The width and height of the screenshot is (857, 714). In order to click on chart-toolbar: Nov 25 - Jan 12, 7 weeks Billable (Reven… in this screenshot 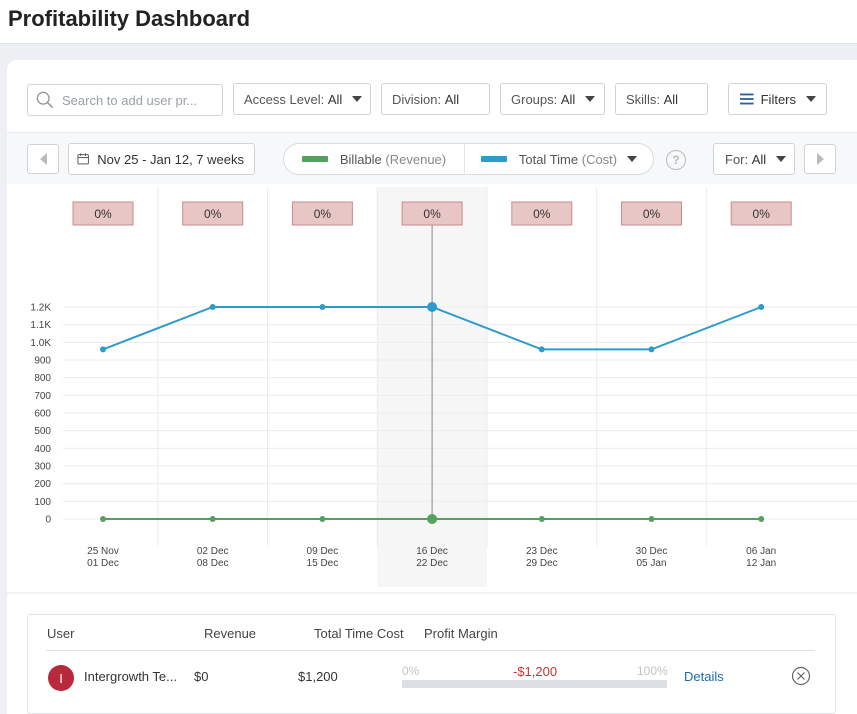, I will do `click(432, 158)`.